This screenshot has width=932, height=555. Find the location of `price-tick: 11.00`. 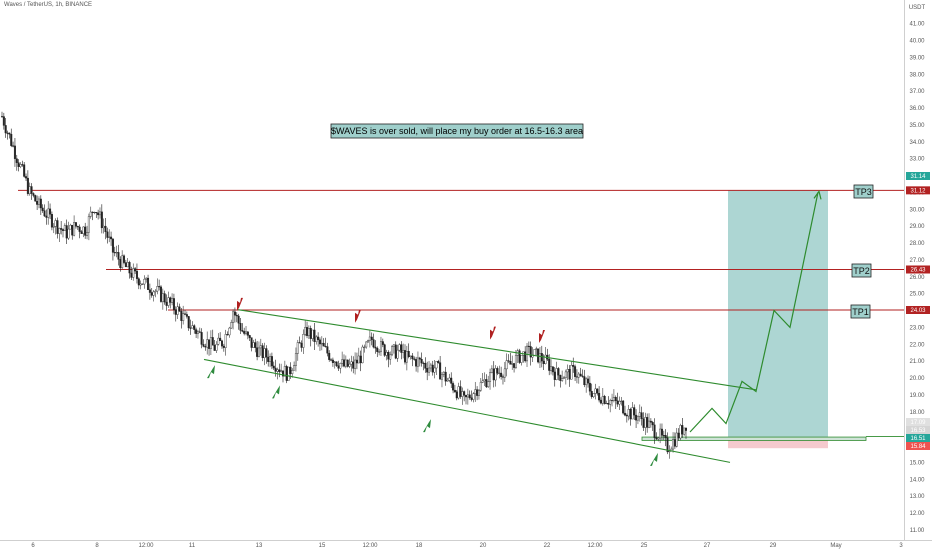

price-tick: 11.00 is located at coordinates (917, 531).